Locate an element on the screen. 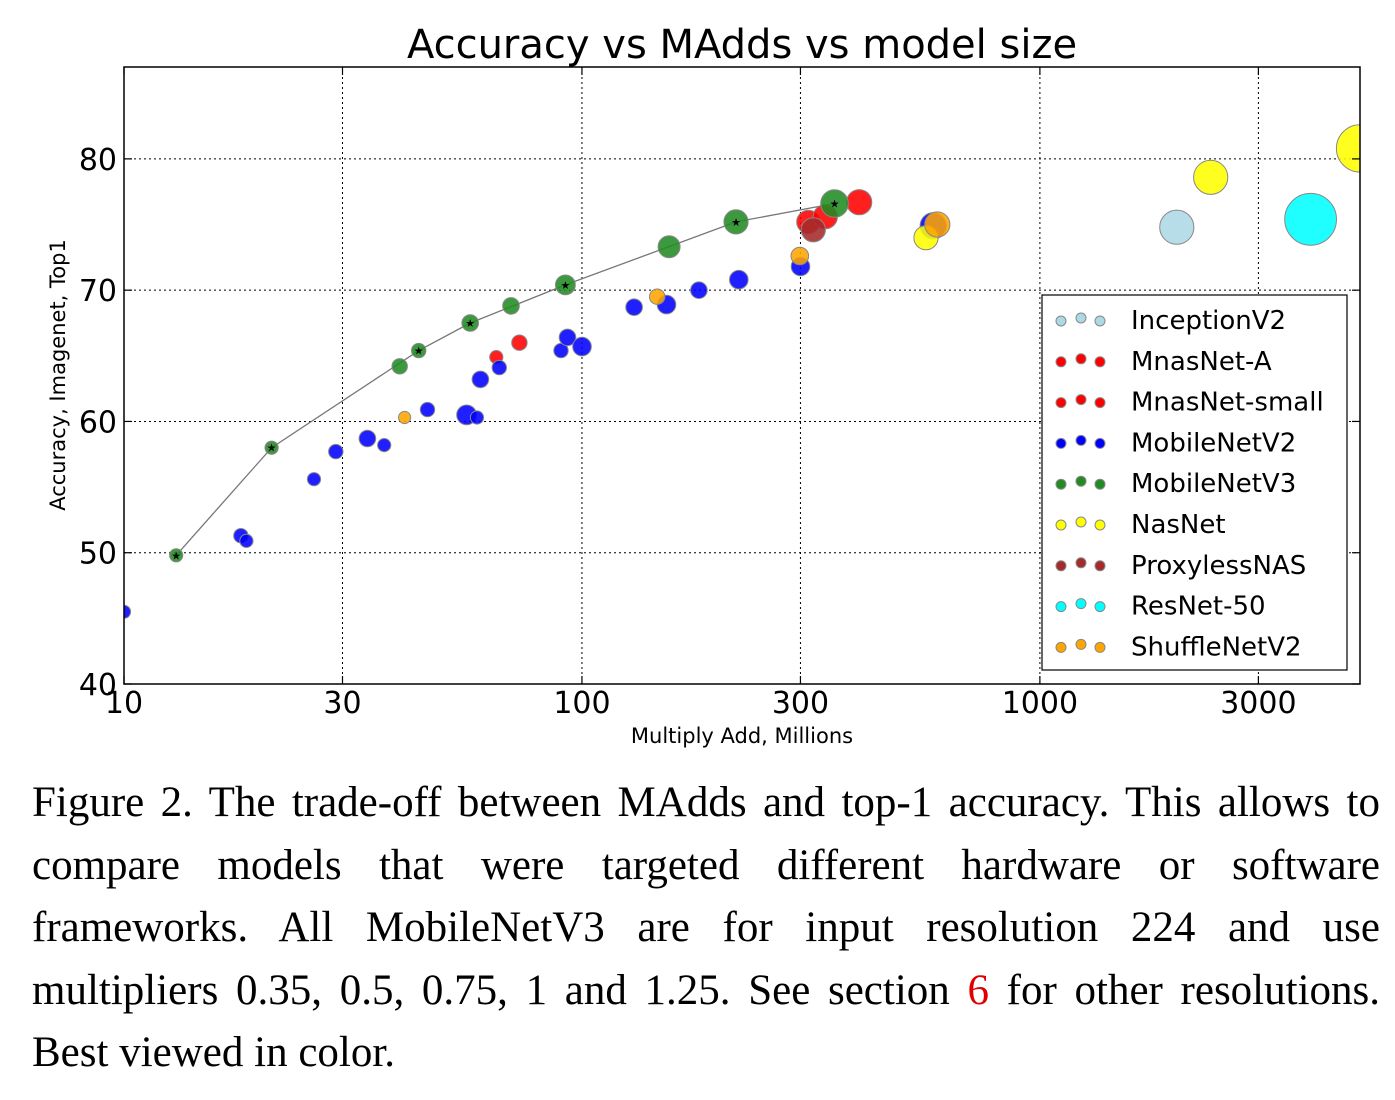  legend-label: ProxylessNAS is located at coordinates (1218, 566).